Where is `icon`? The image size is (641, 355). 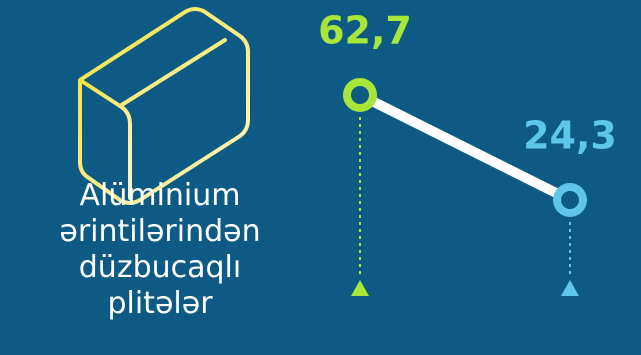 icon is located at coordinates (164, 106).